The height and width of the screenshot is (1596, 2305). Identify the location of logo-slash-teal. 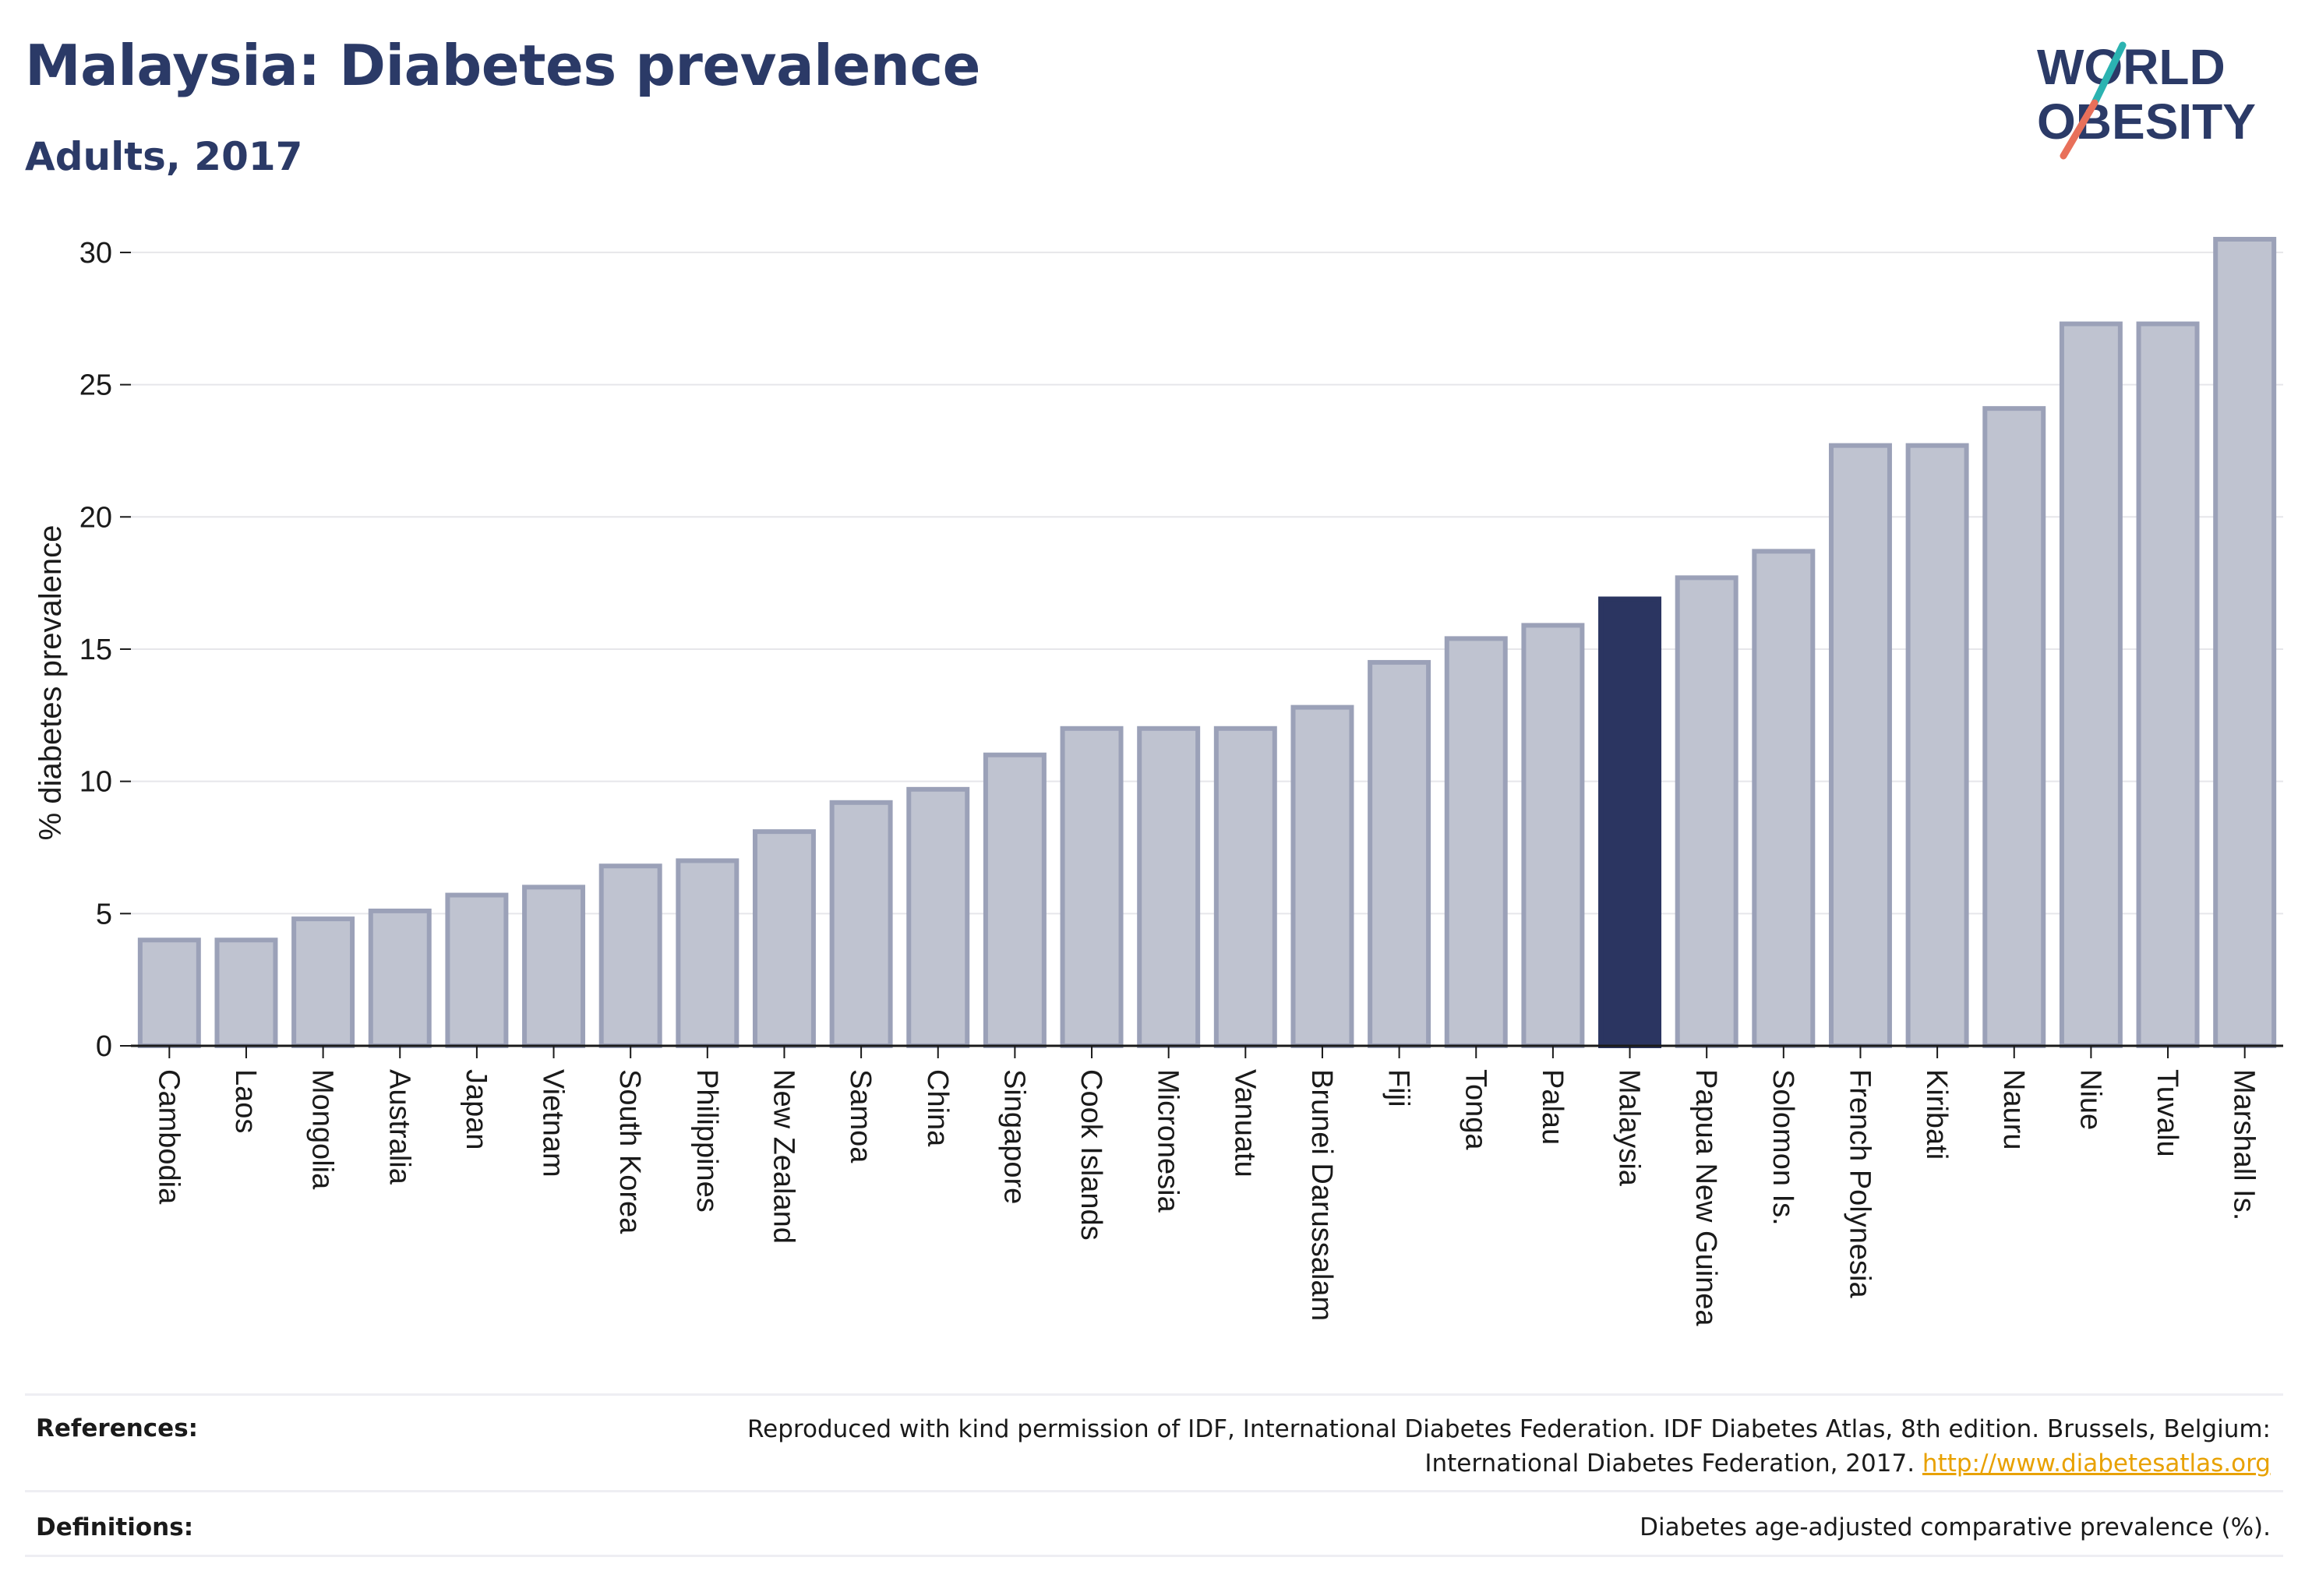
(2109, 74).